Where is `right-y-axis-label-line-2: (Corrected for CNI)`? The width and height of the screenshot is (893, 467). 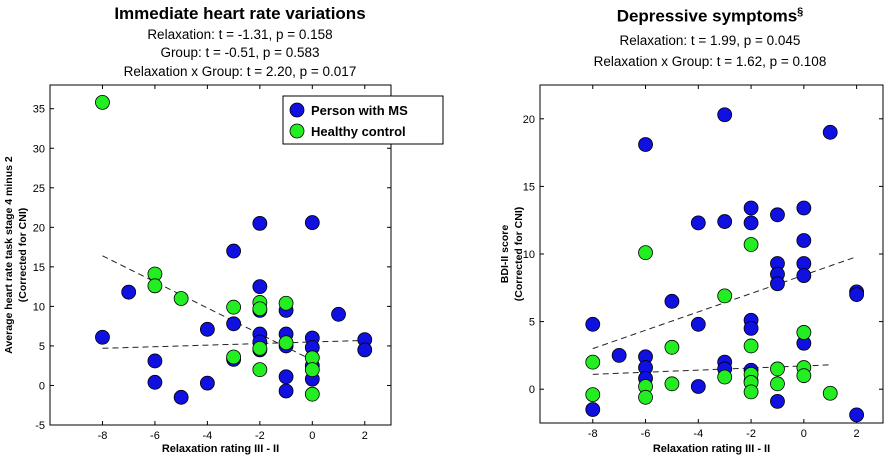
right-y-axis-label-line-2: (Corrected for CNI) is located at coordinates (519, 254).